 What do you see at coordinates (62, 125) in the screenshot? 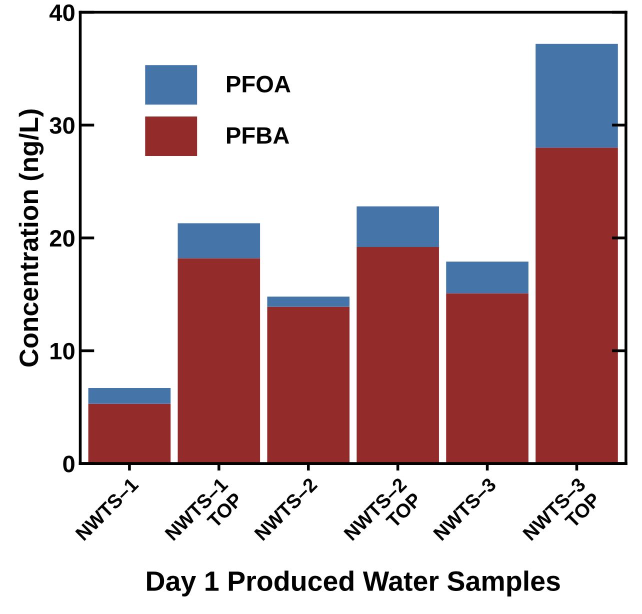
I see `y-tick-label: 30` at bounding box center [62, 125].